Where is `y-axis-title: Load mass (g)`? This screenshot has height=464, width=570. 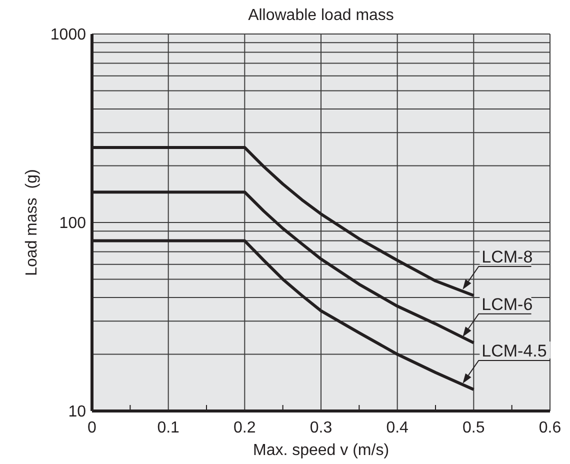 y-axis-title: Load mass (g) is located at coordinates (32, 222).